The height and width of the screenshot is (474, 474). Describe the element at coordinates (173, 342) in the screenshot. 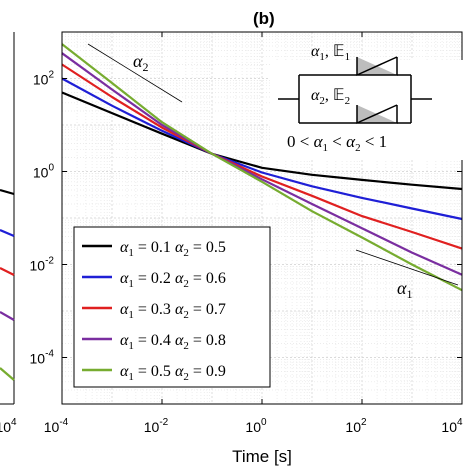

I see `legend-entry-4: α1 = 0.4 α2 = 0.8` at that location.